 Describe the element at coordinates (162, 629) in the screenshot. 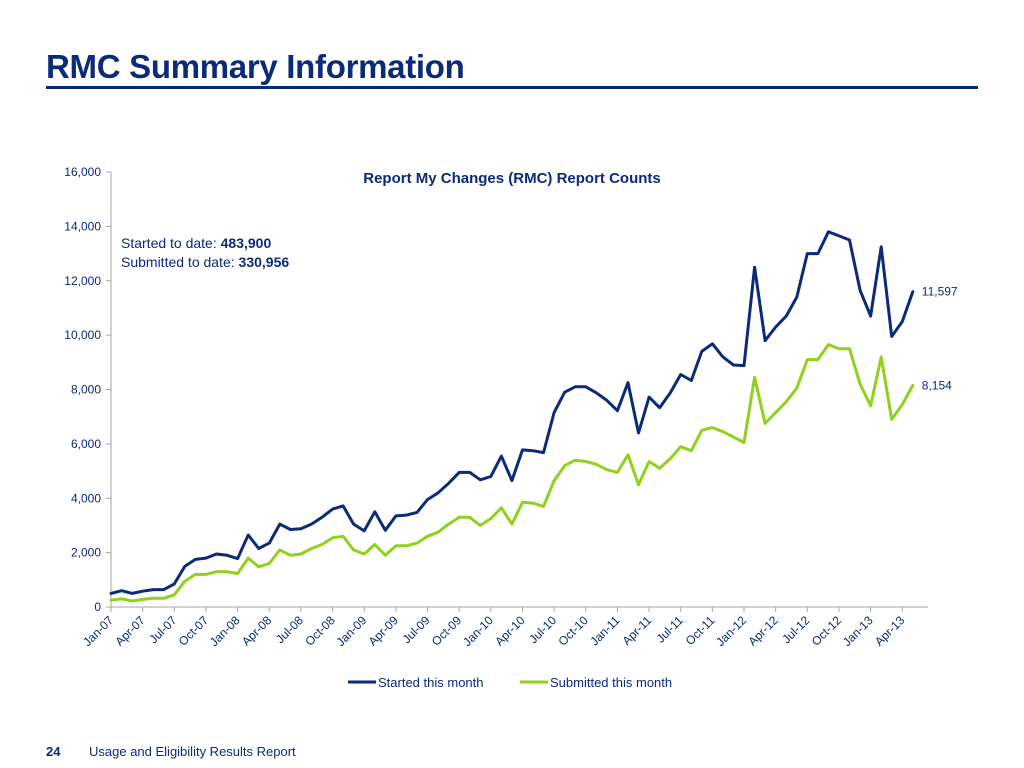

I see `x-tick-label: Jul-07` at that location.